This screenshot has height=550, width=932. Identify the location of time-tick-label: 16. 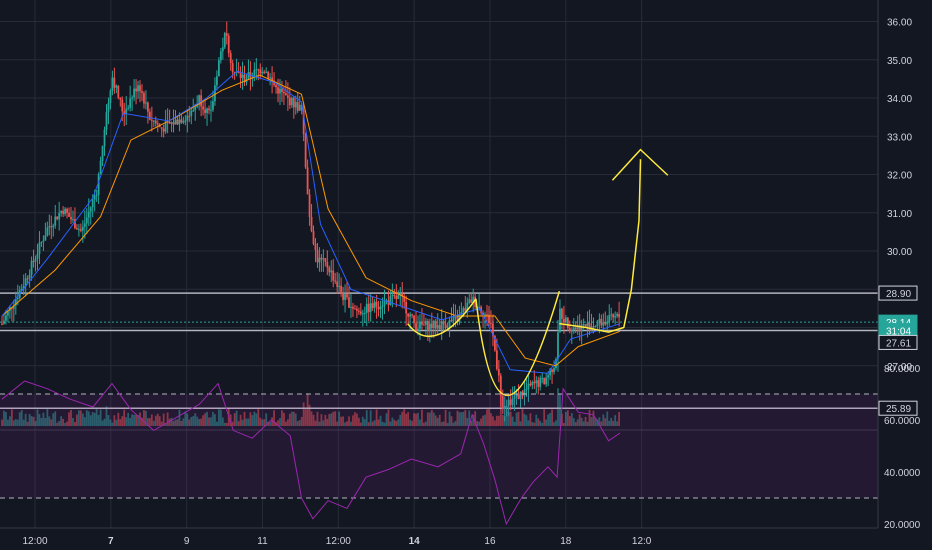
(490, 541).